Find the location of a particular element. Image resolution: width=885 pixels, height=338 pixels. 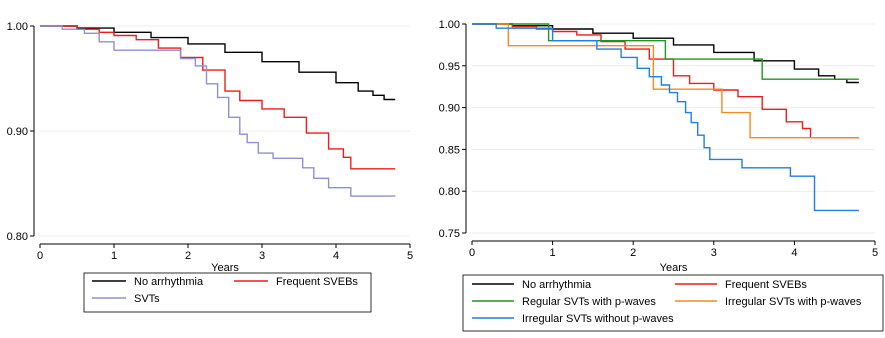

legend-label: Irregular SVTs with p-waves is located at coordinates (793, 302).